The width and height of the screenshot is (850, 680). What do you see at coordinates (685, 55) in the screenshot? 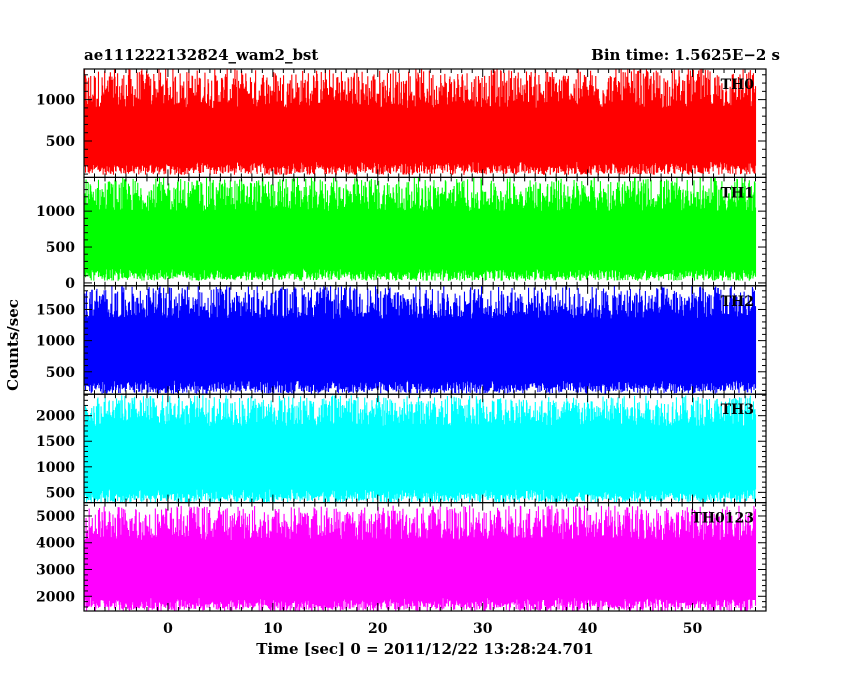
I see `chart-title-right: Bin time: 1.5625E−2 s` at bounding box center [685, 55].